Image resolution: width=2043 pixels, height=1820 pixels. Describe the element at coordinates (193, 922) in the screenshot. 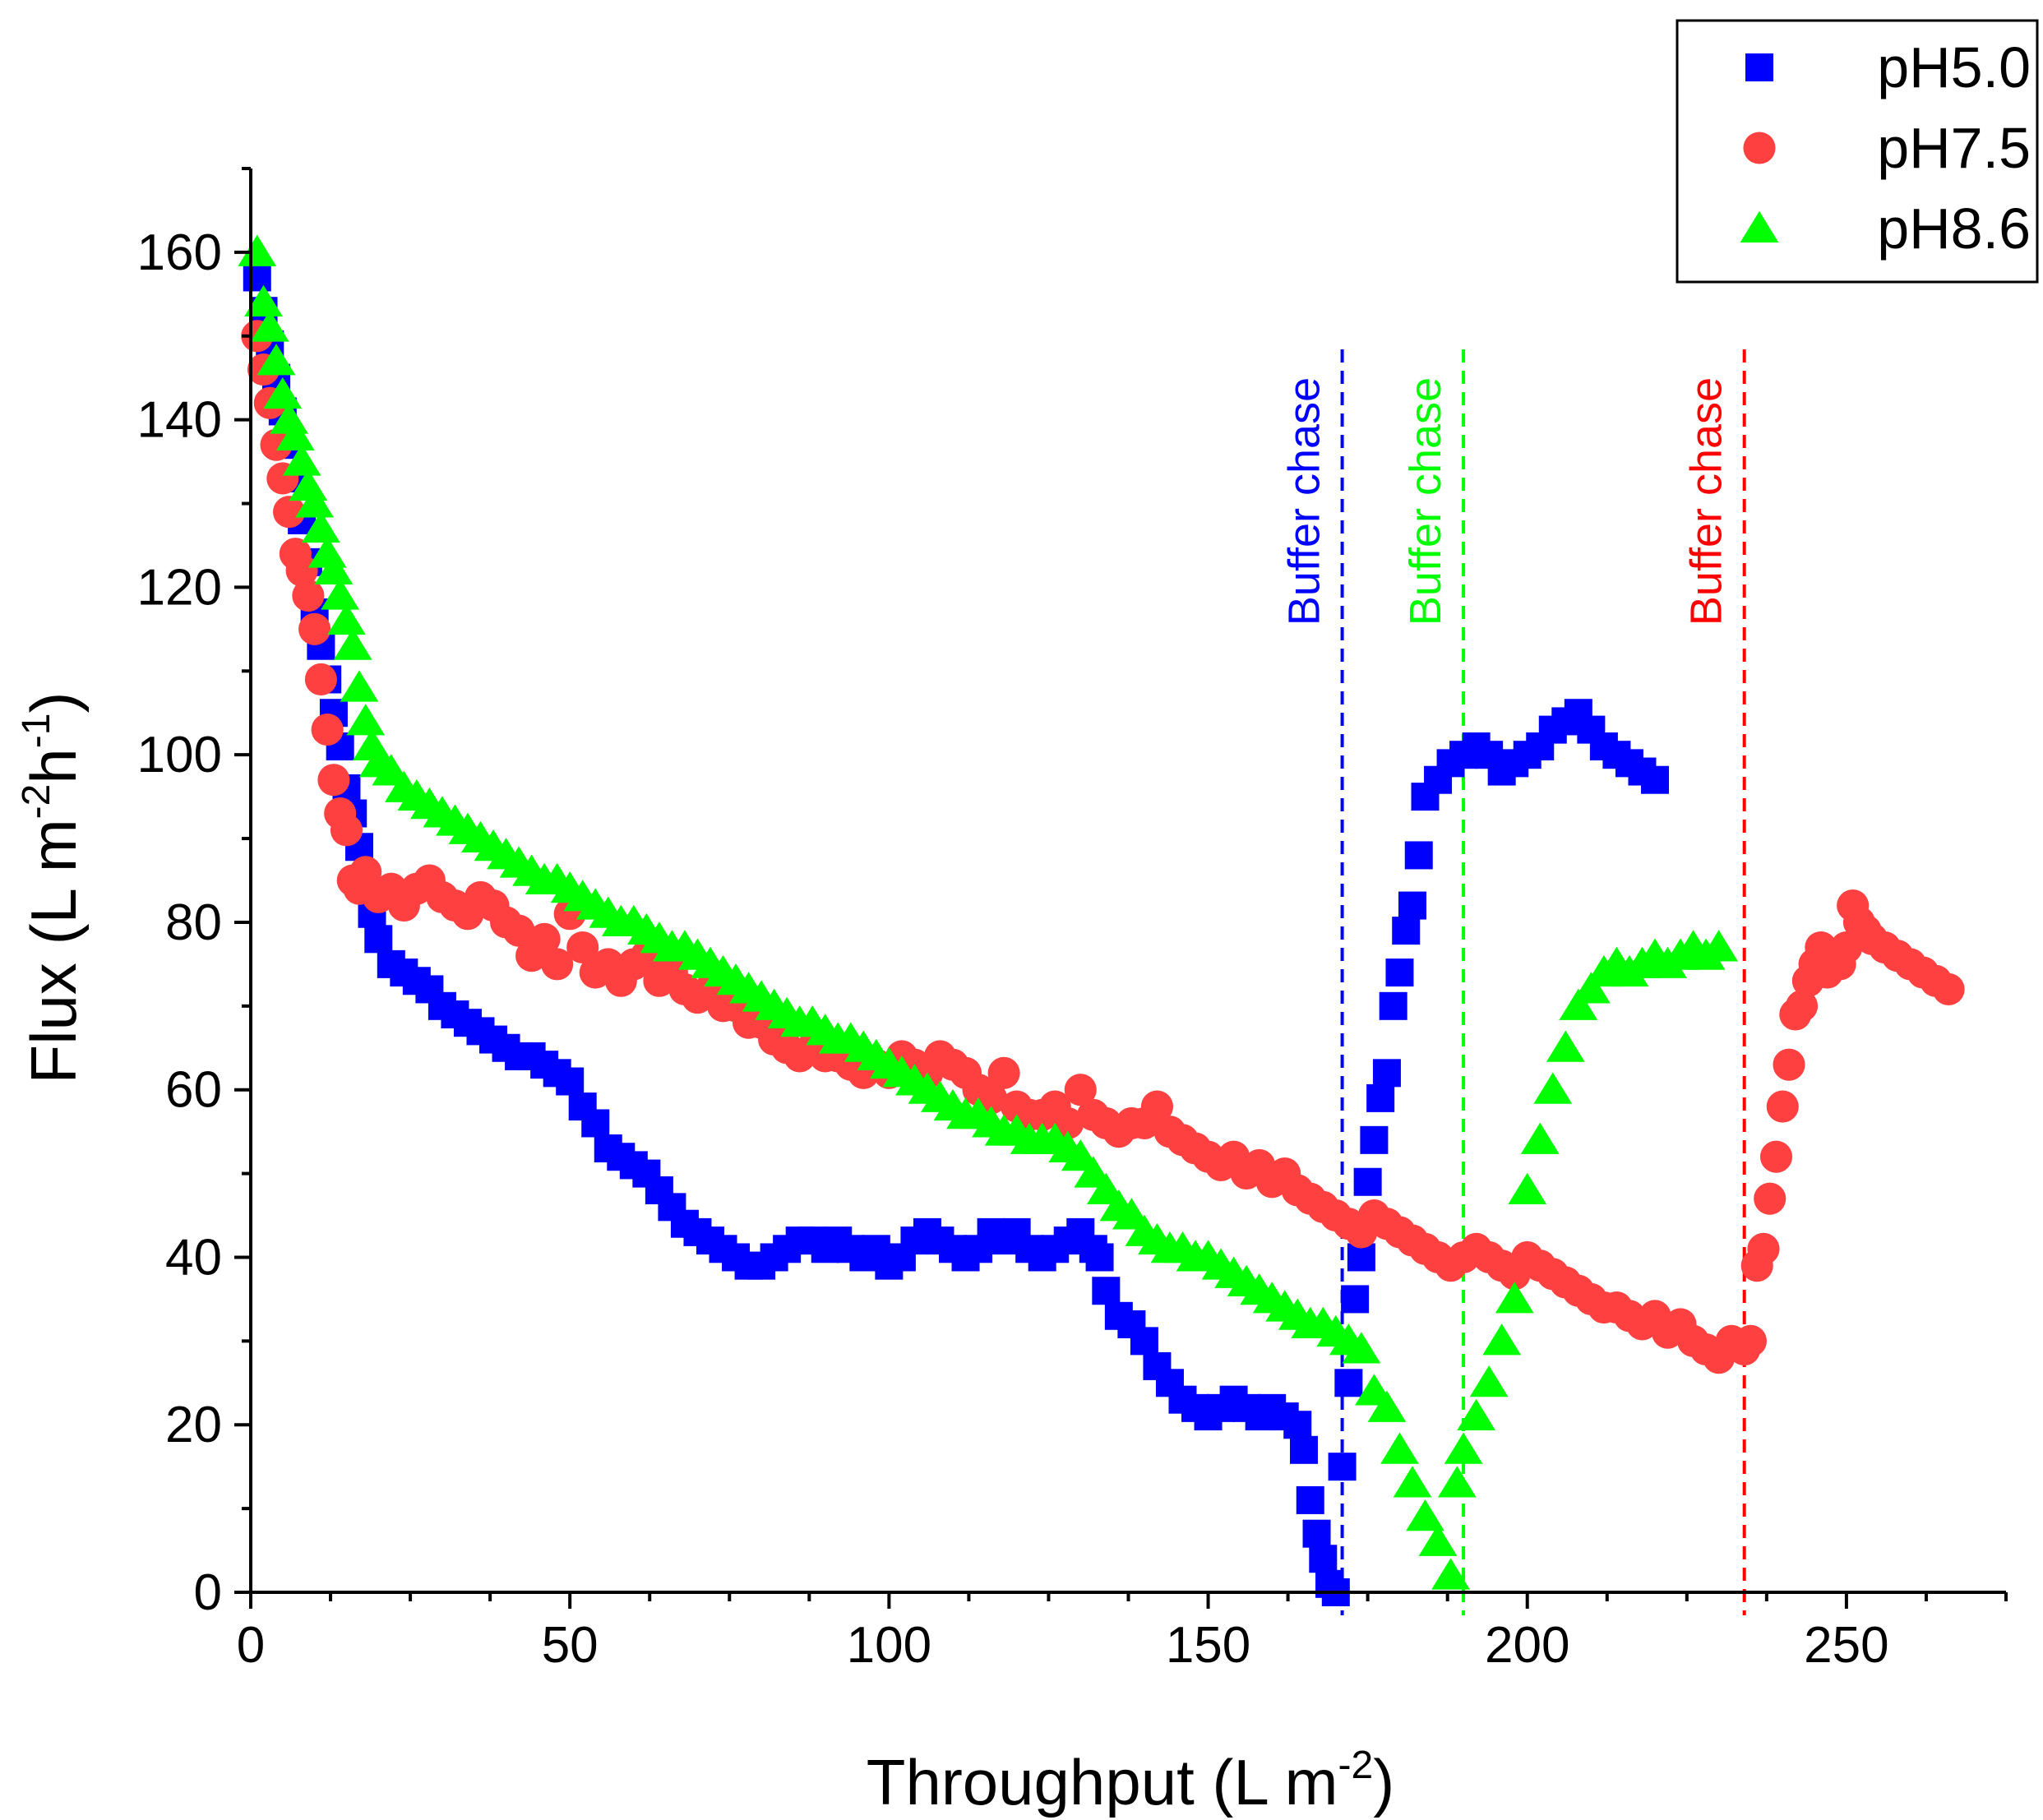

I see `y-tick-label: 80` at that location.